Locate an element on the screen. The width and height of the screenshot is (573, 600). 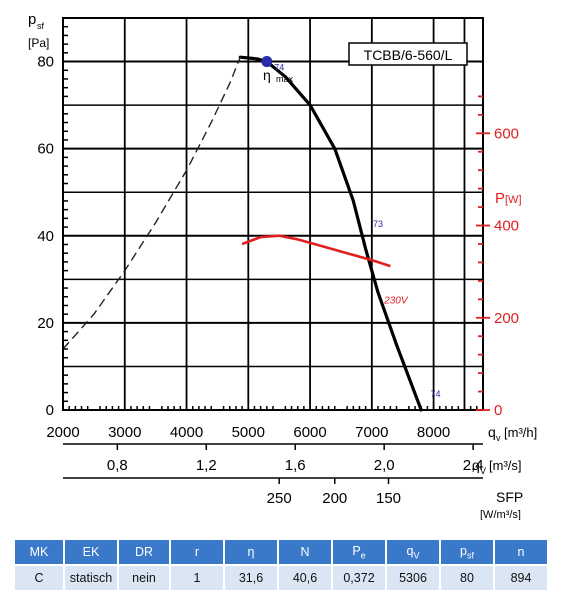
x2-tick-label: 2,0 is located at coordinates (384, 465).